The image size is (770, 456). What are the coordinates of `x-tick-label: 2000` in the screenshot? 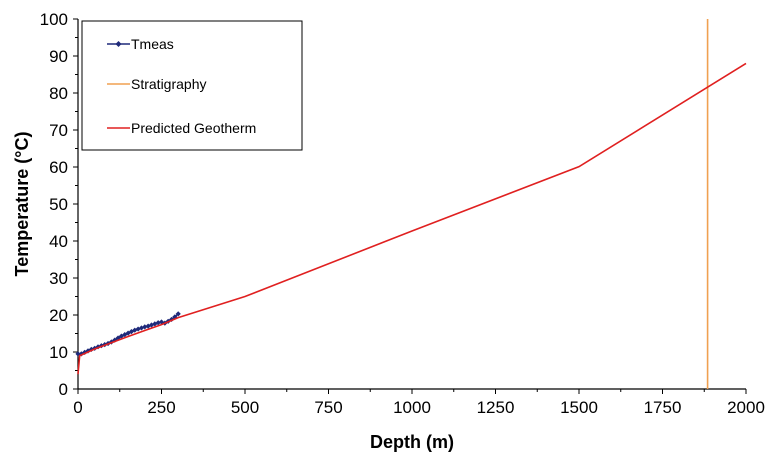 It's located at (746, 407).